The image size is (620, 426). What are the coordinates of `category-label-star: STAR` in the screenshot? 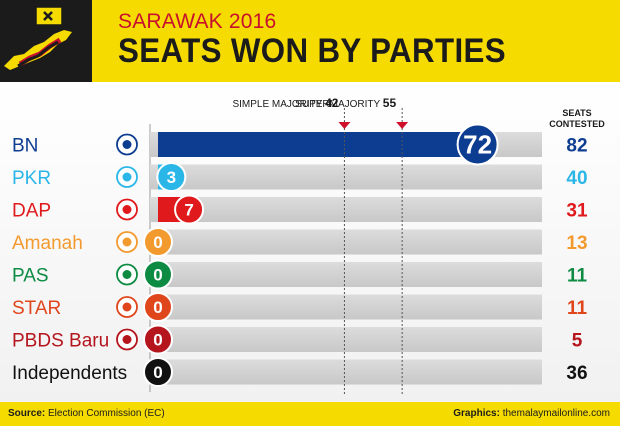 It's located at (36, 308).